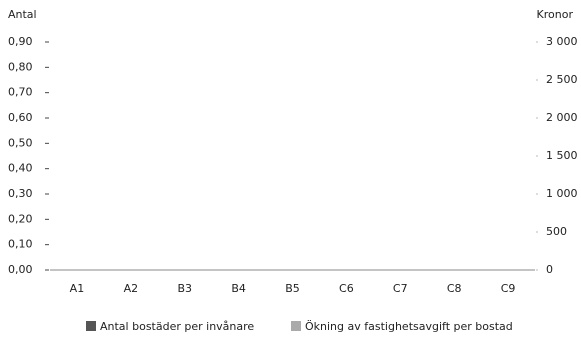  I want to click on x-tick-label: A1, so click(77, 288).